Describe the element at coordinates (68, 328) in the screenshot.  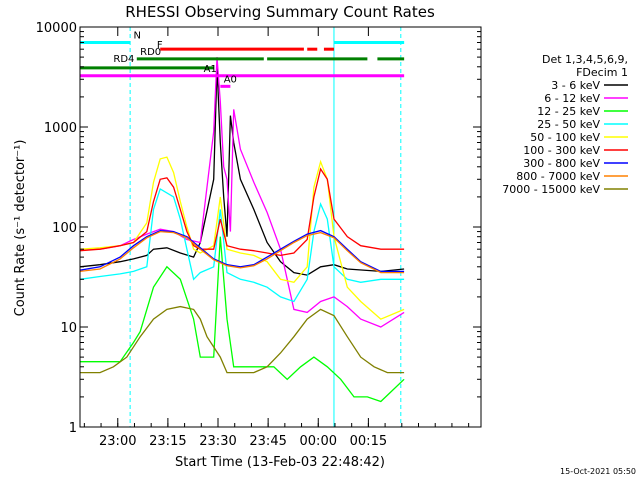
I see `y-tick-label: 10` at that location.